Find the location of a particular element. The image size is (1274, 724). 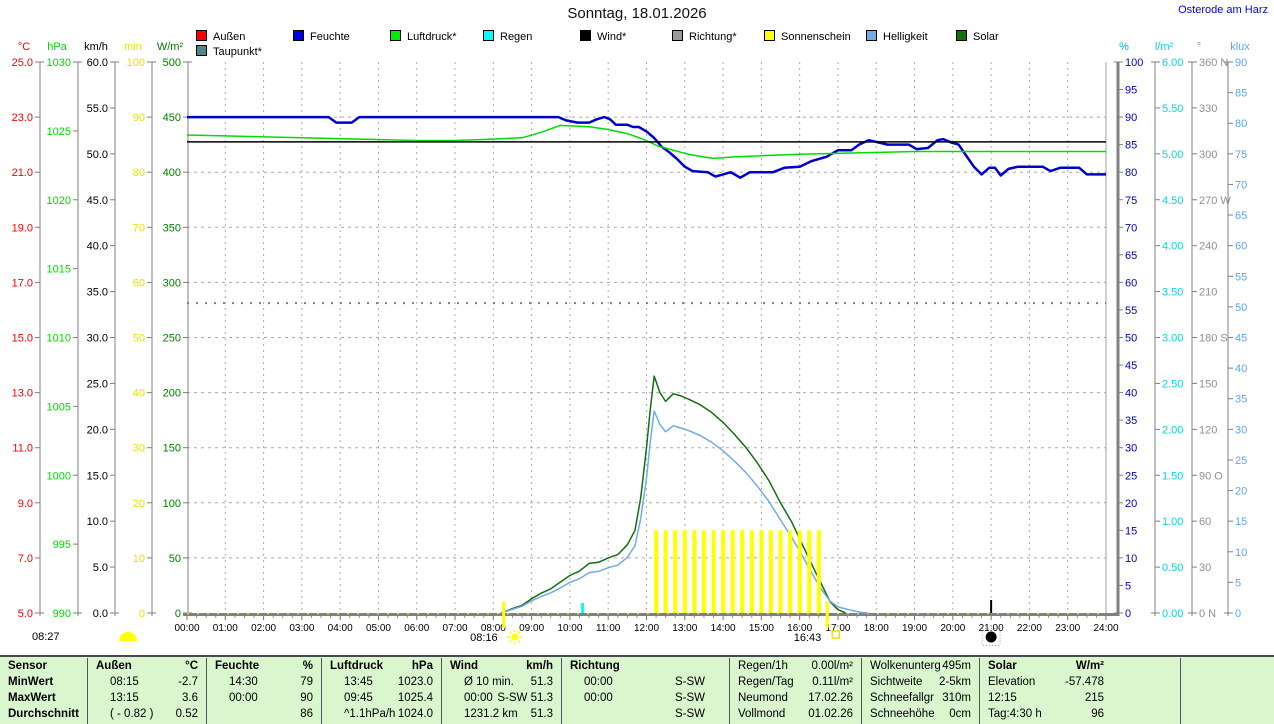

station-name: Osterode am Harz is located at coordinates (1223, 10).